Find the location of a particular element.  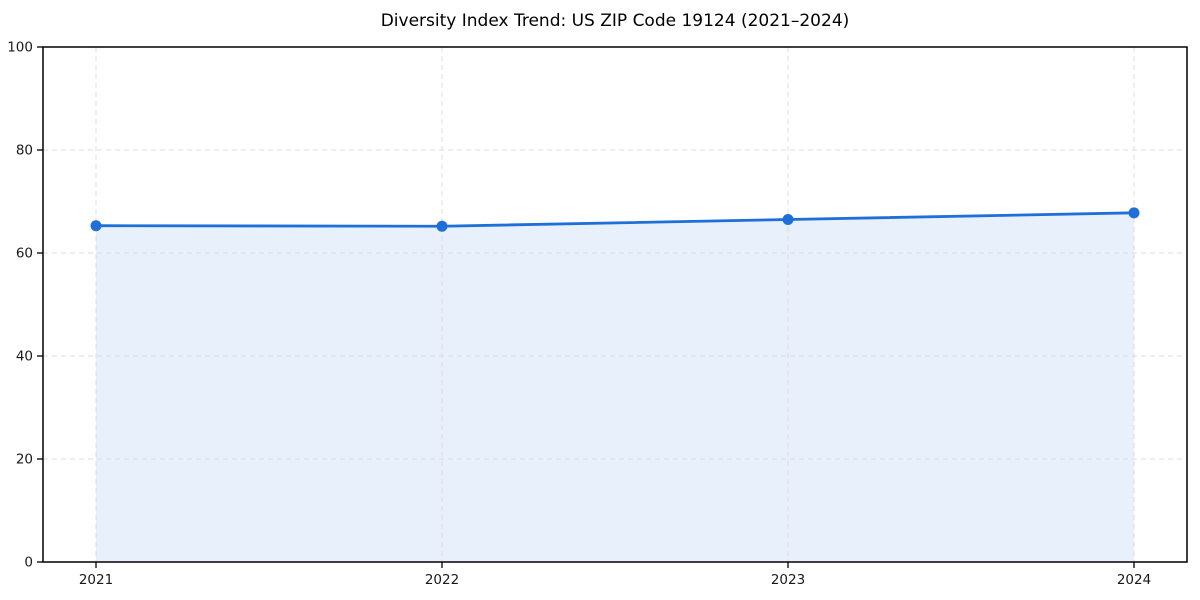

x-tick-label: 2021 is located at coordinates (96, 580).